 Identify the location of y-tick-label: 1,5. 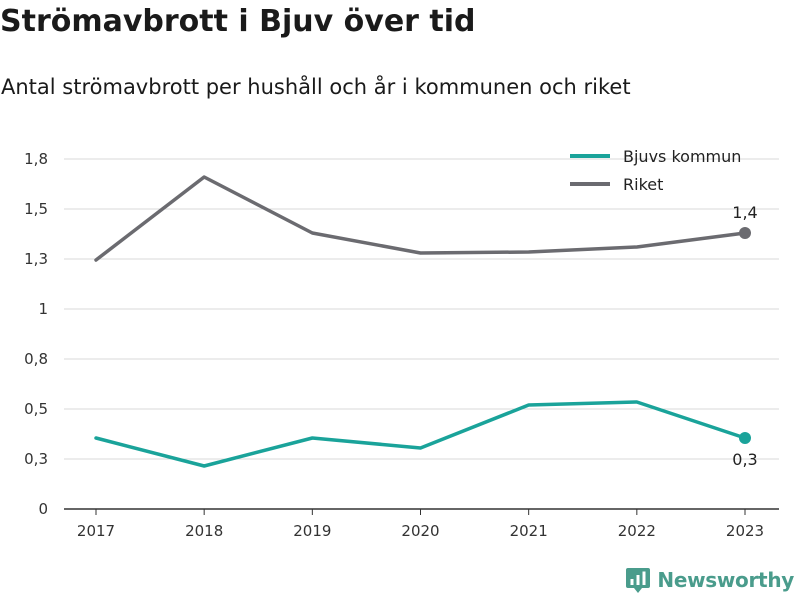
(36, 209).